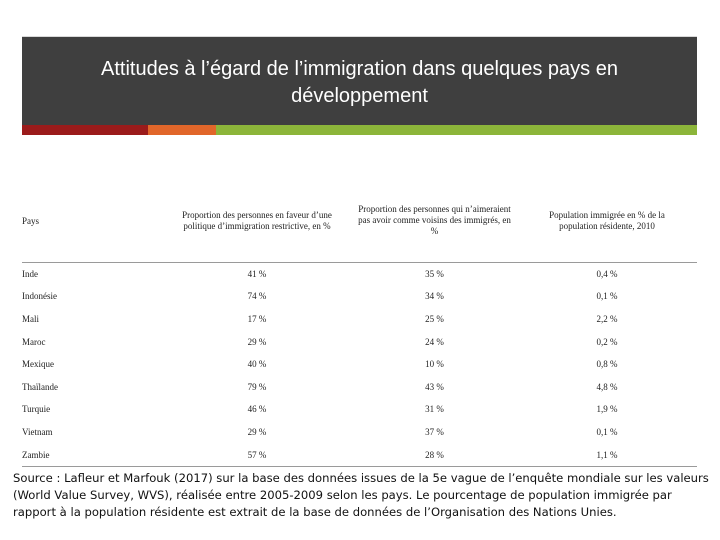 The width and height of the screenshot is (720, 540). What do you see at coordinates (30, 273) in the screenshot?
I see `cell-country: Inde` at bounding box center [30, 273].